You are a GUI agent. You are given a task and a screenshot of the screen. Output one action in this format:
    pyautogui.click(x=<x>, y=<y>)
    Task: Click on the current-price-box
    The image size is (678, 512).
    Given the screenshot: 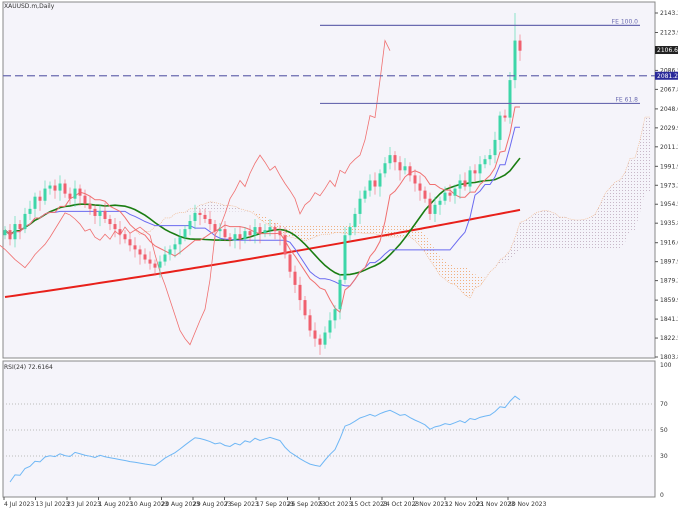 What is the action you would take?
    pyautogui.click(x=666, y=50)
    